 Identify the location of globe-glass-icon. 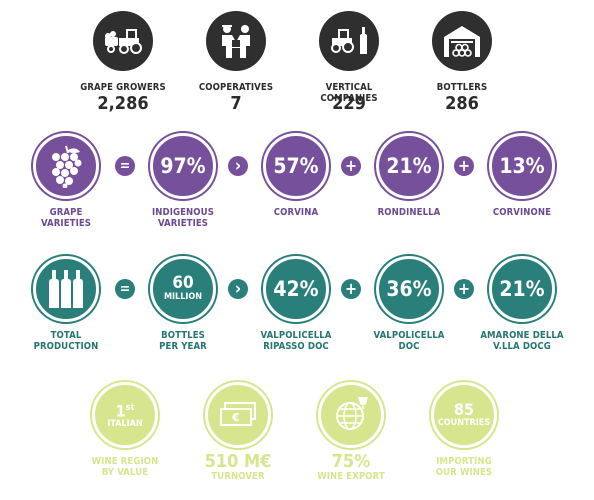
(351, 415).